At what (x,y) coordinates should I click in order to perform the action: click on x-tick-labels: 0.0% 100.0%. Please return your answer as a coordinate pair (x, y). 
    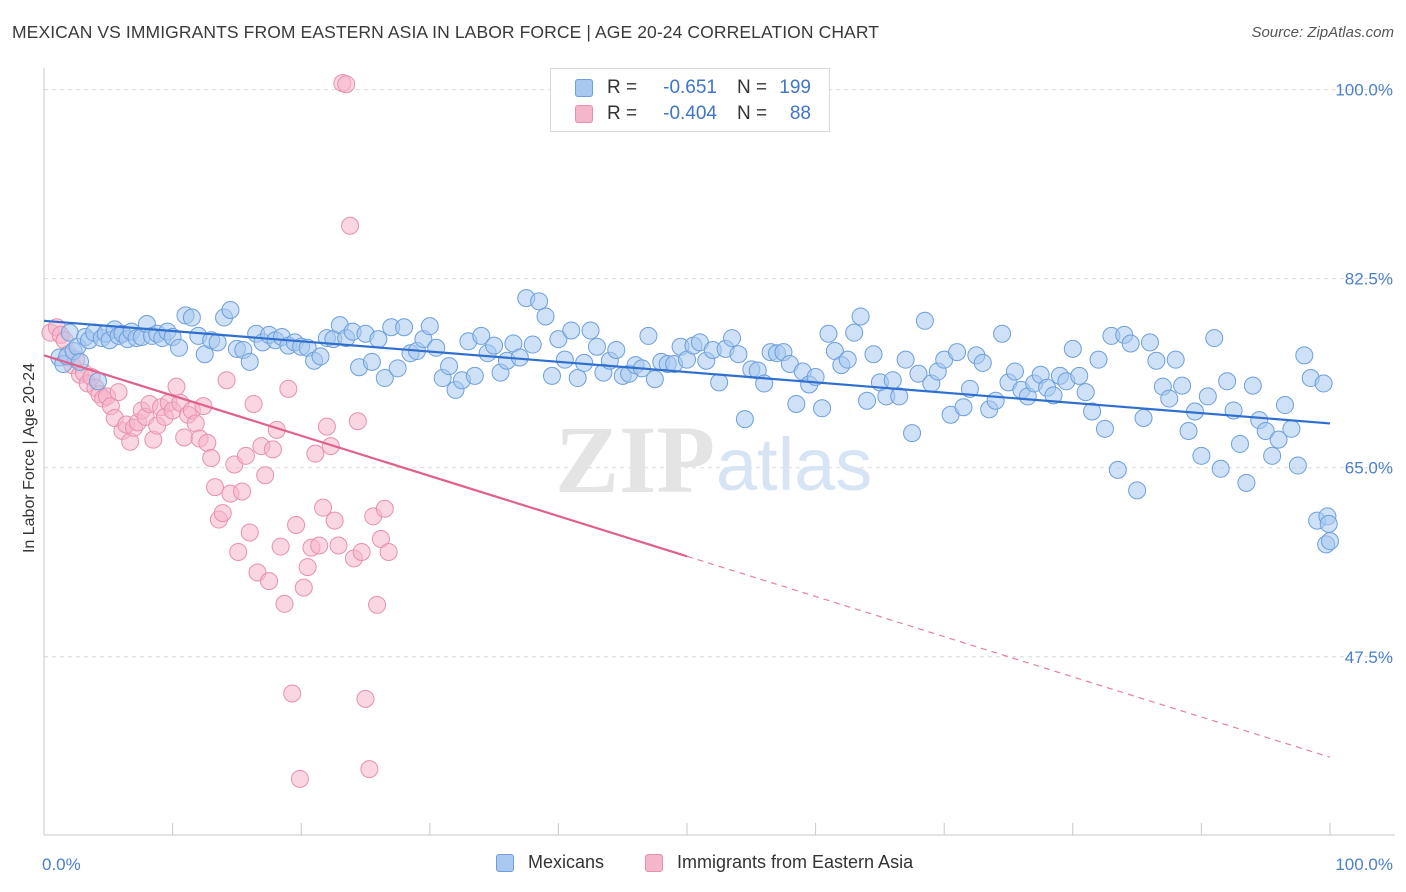
    Looking at the image, I should click on (717, 864).